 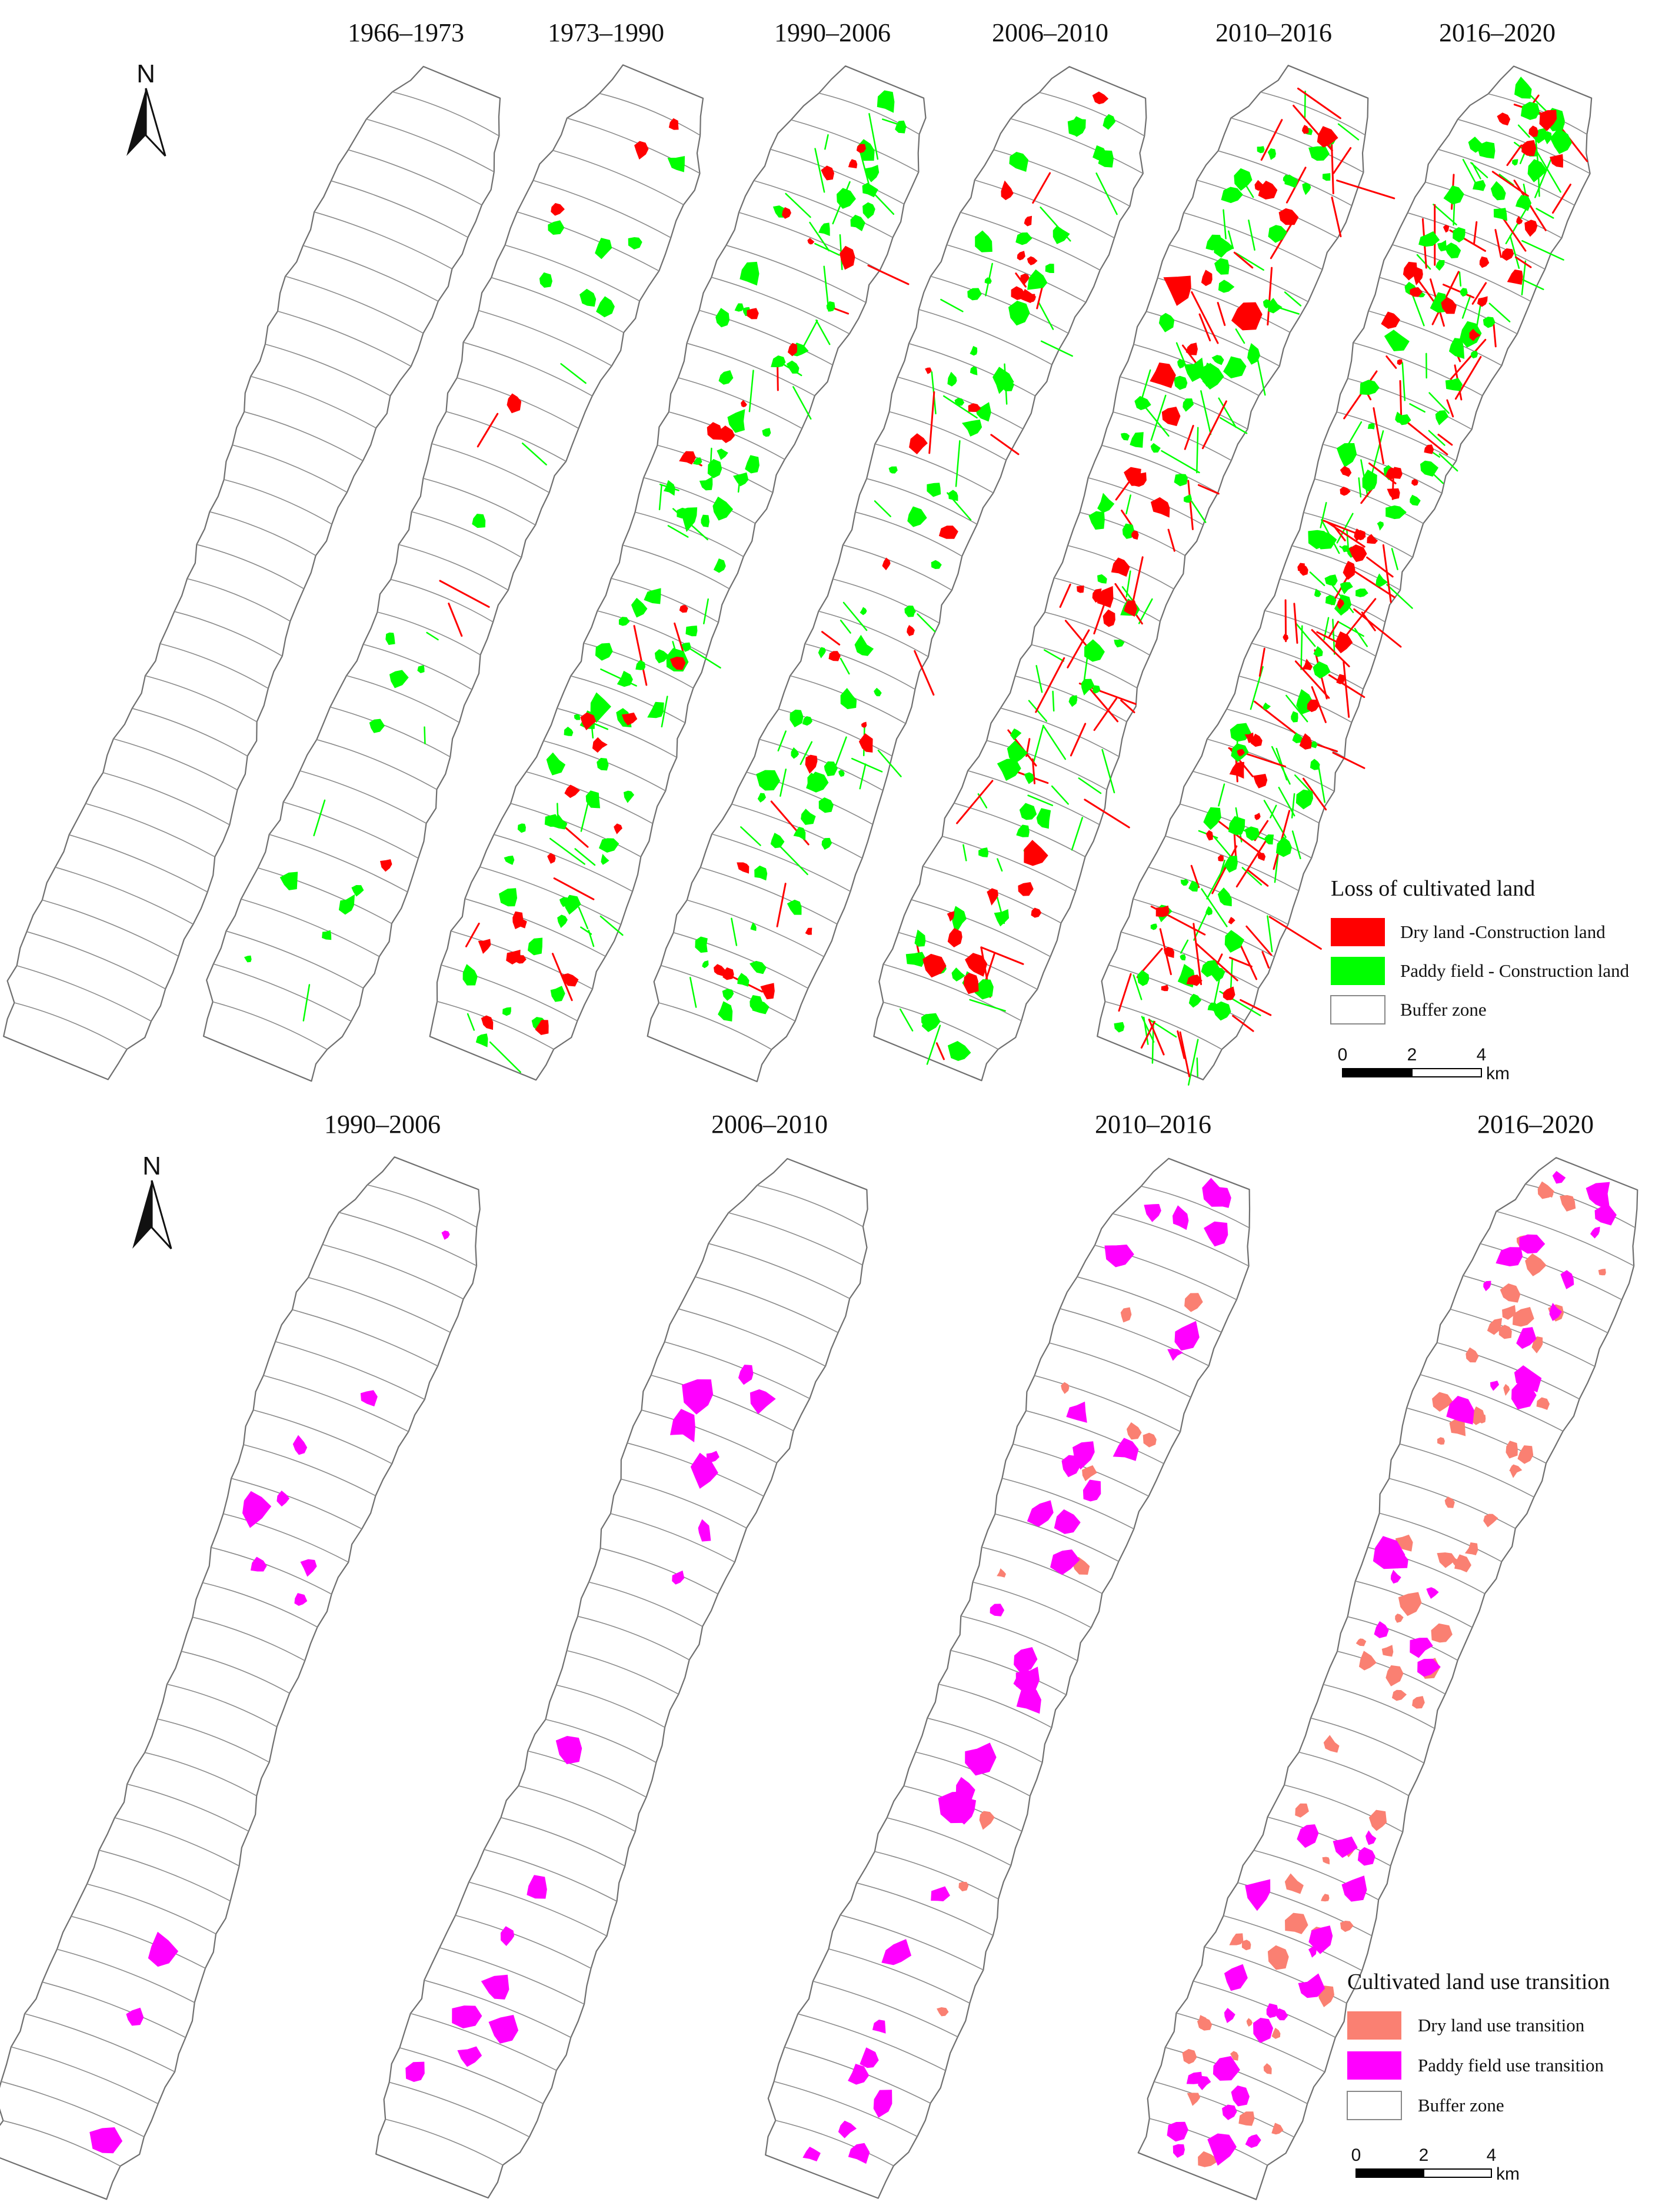 I want to click on bottom-period-title-4: 2016–2020, so click(x=1535, y=1124).